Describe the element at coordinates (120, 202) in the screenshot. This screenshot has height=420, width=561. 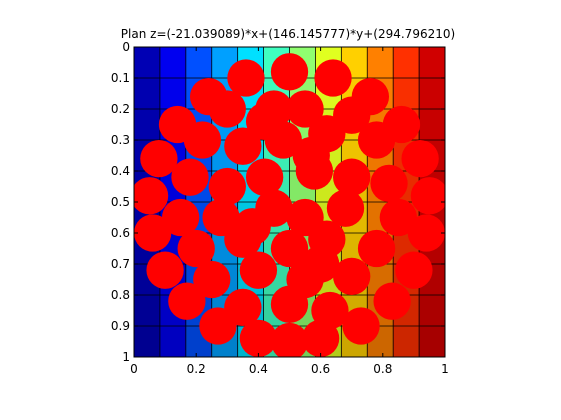
I see `y-tick-label: 0.5` at that location.